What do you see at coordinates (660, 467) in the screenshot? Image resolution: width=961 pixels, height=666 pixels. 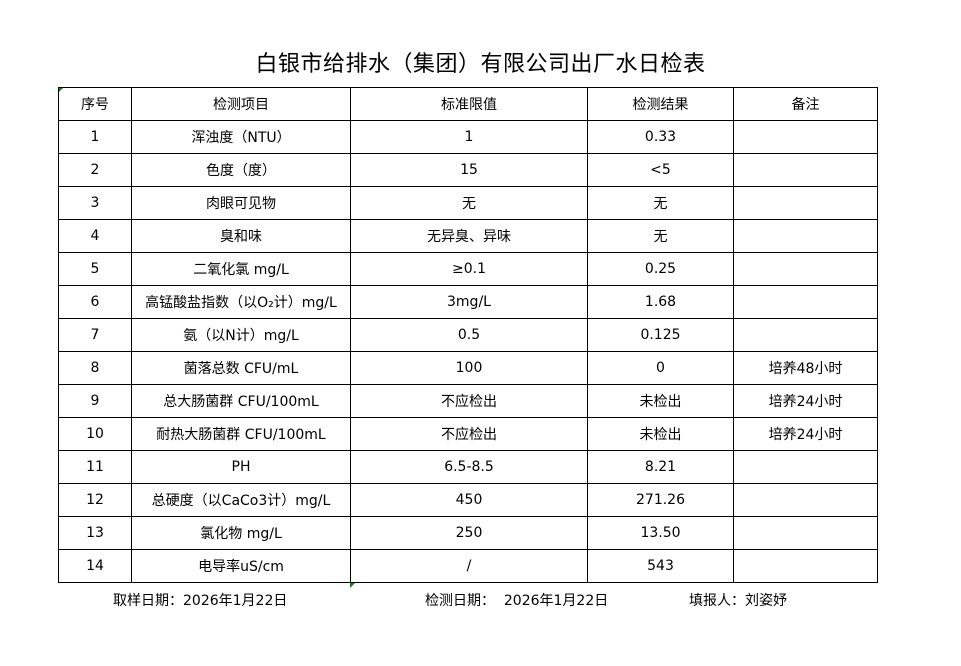 I see `table-cell: 8.21` at bounding box center [660, 467].